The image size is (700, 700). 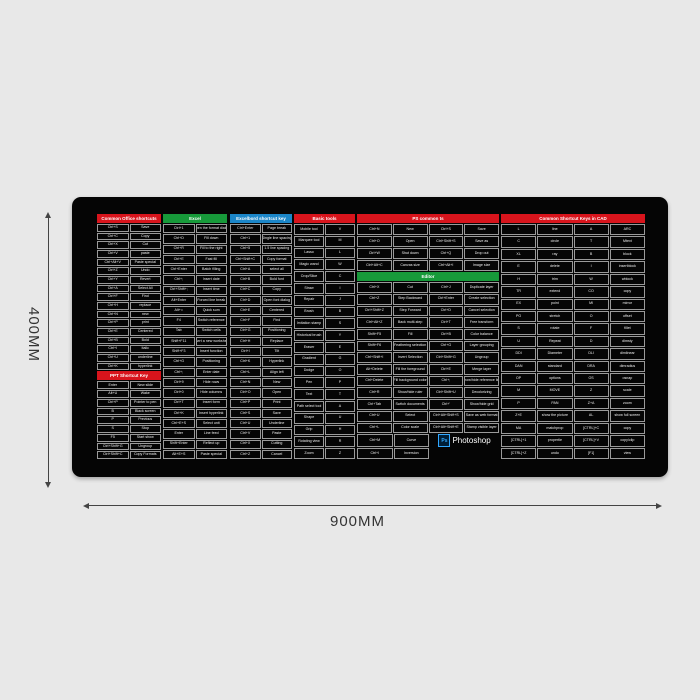 What do you see at coordinates (591, 441) in the screenshot?
I see `shortcut-key: [CTRL]+V` at bounding box center [591, 441].